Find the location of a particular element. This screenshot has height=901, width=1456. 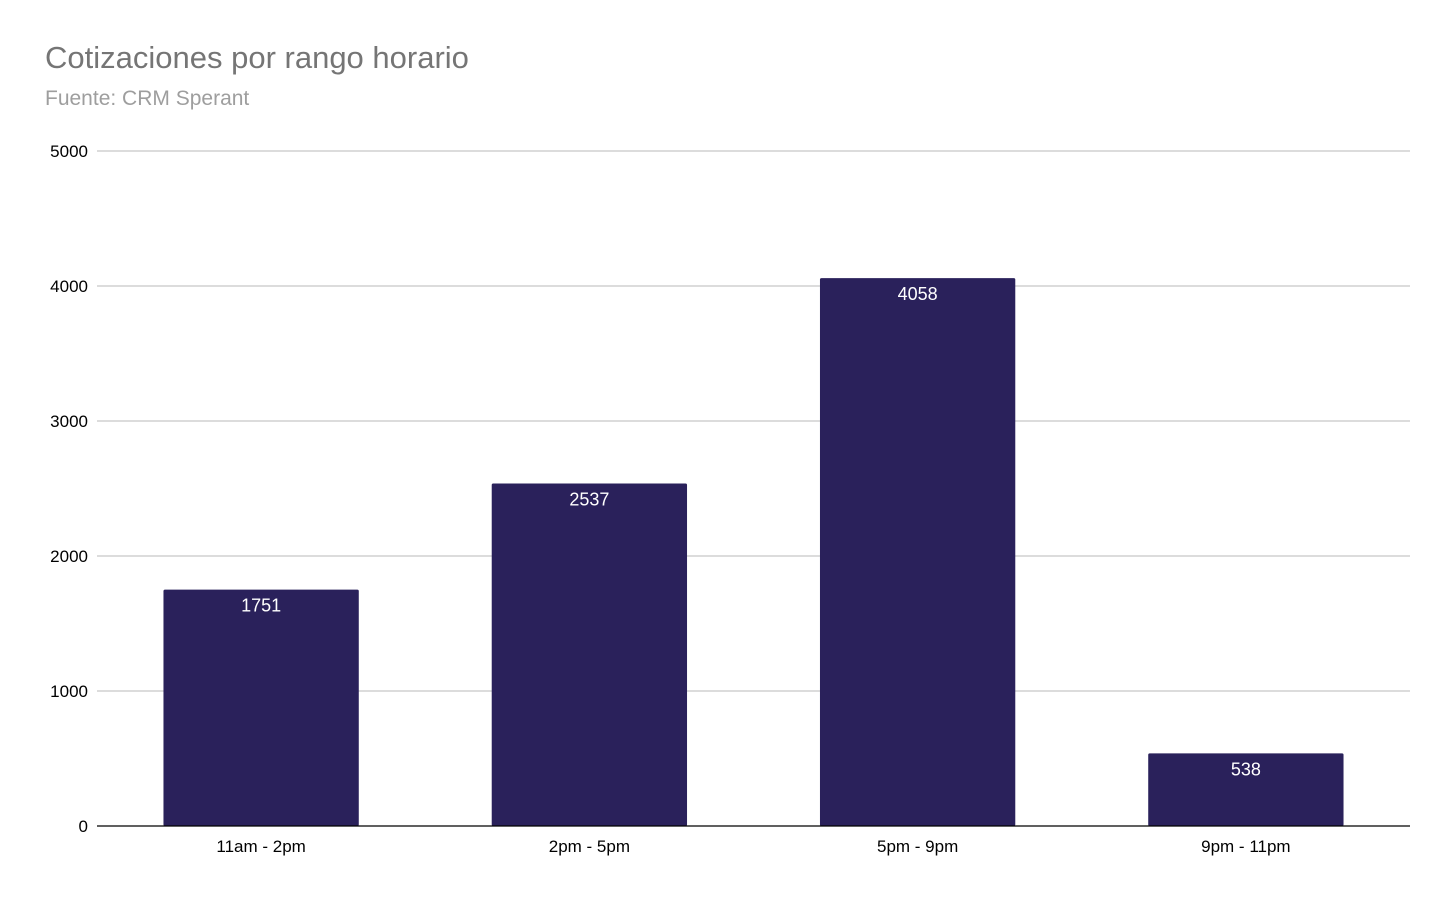

chart-title: Cotizaciones por rango horario is located at coordinates (257, 57).